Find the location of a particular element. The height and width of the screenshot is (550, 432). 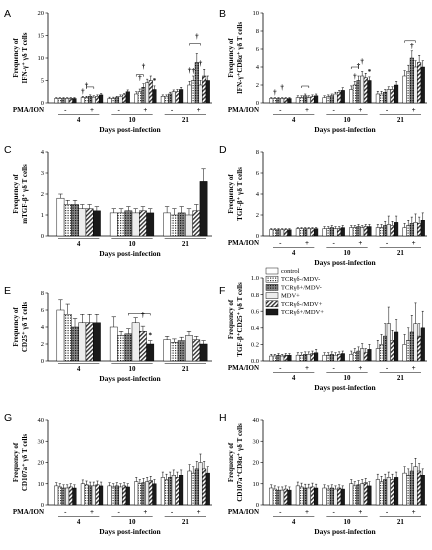

y-tick-label: 20 is located at coordinates (256, 463).